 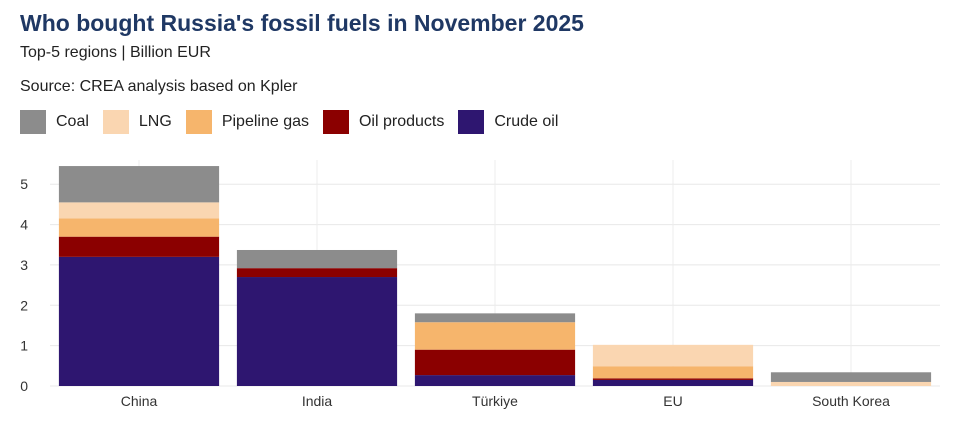 What do you see at coordinates (471, 122) in the screenshot?
I see `legend-swatch-crude-oil` at bounding box center [471, 122].